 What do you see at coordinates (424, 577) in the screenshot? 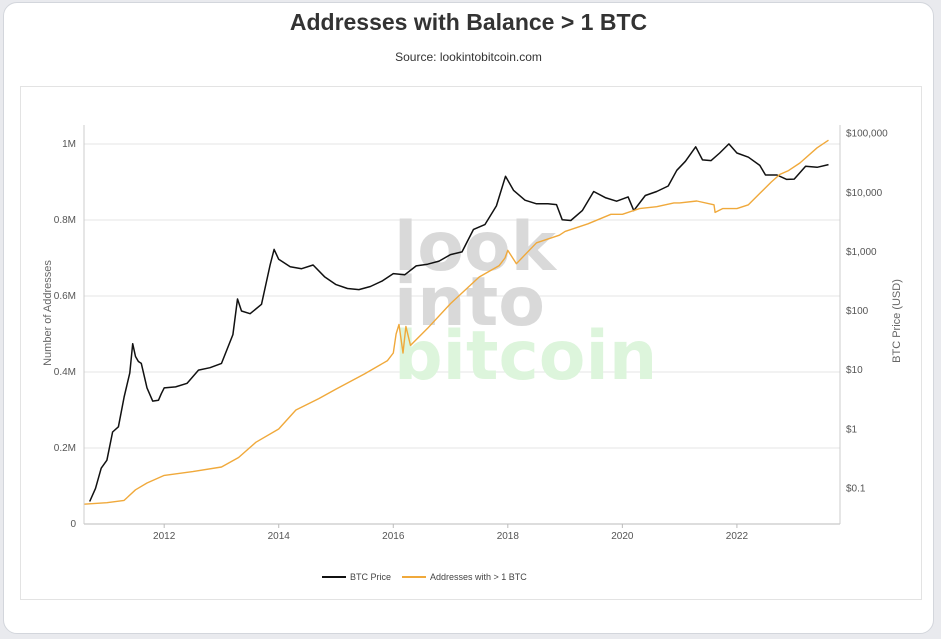
I see `legend: BTC Price Addresses with > 1 BTC` at bounding box center [424, 577].